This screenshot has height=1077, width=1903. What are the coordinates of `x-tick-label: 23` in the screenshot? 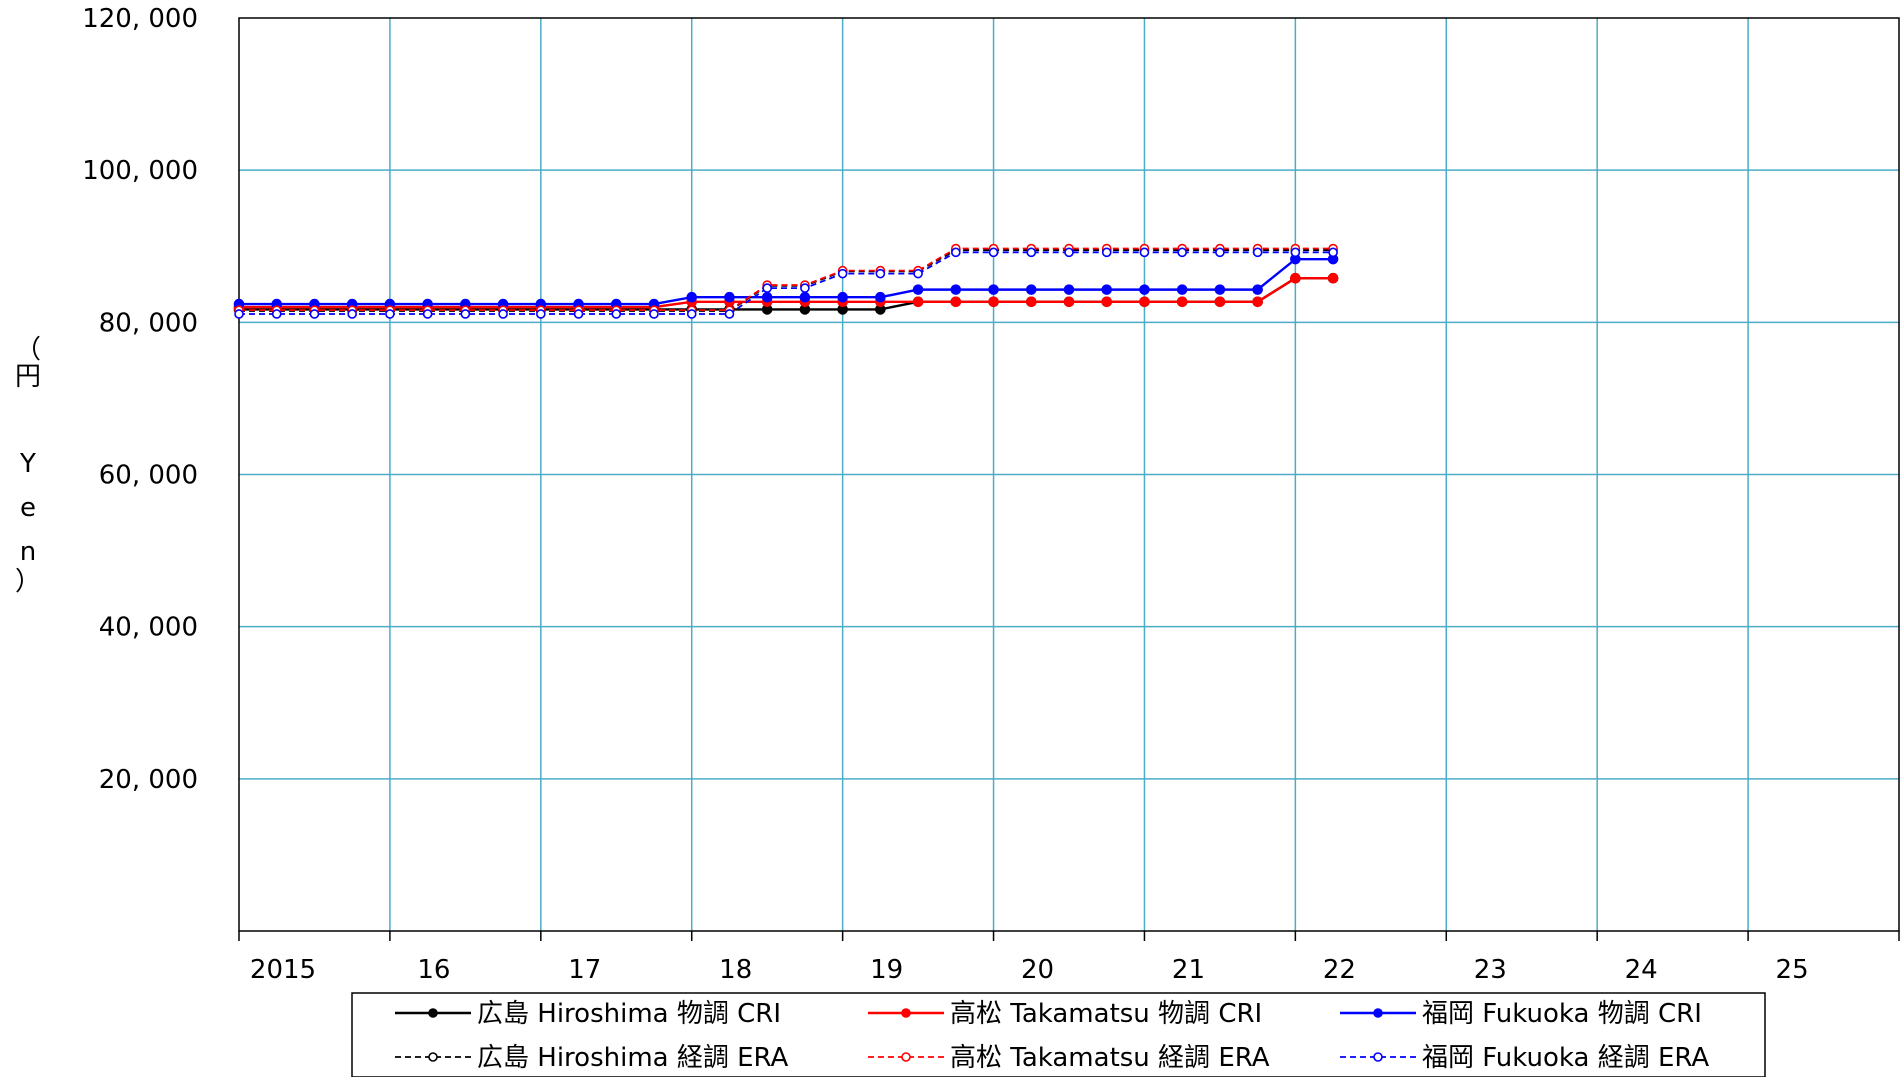 It's located at (1490, 970).